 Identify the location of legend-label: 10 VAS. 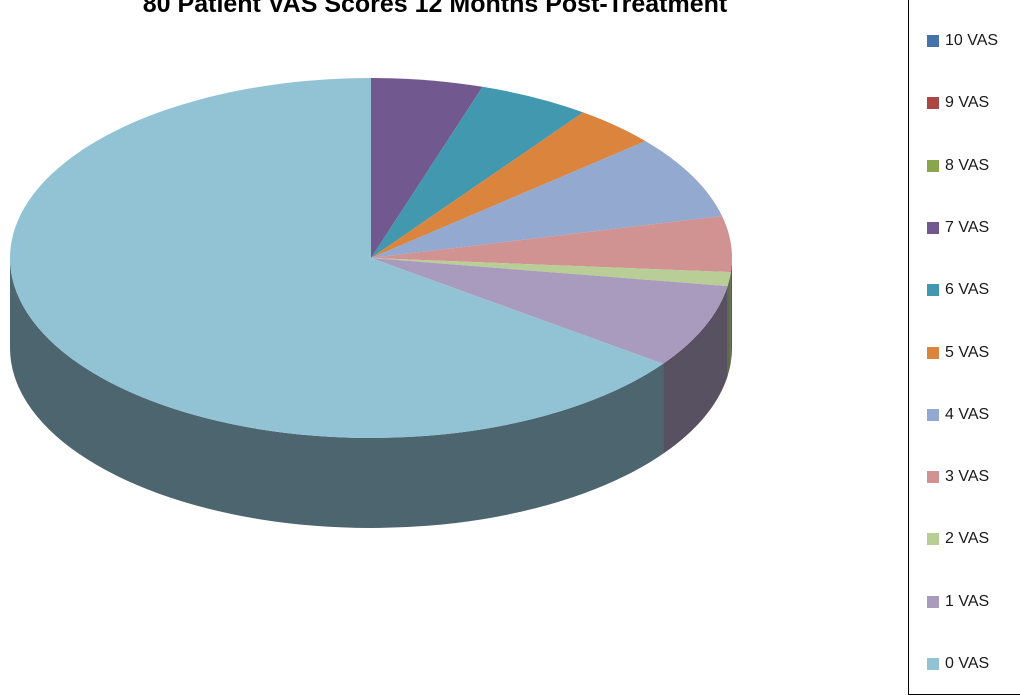
(972, 40).